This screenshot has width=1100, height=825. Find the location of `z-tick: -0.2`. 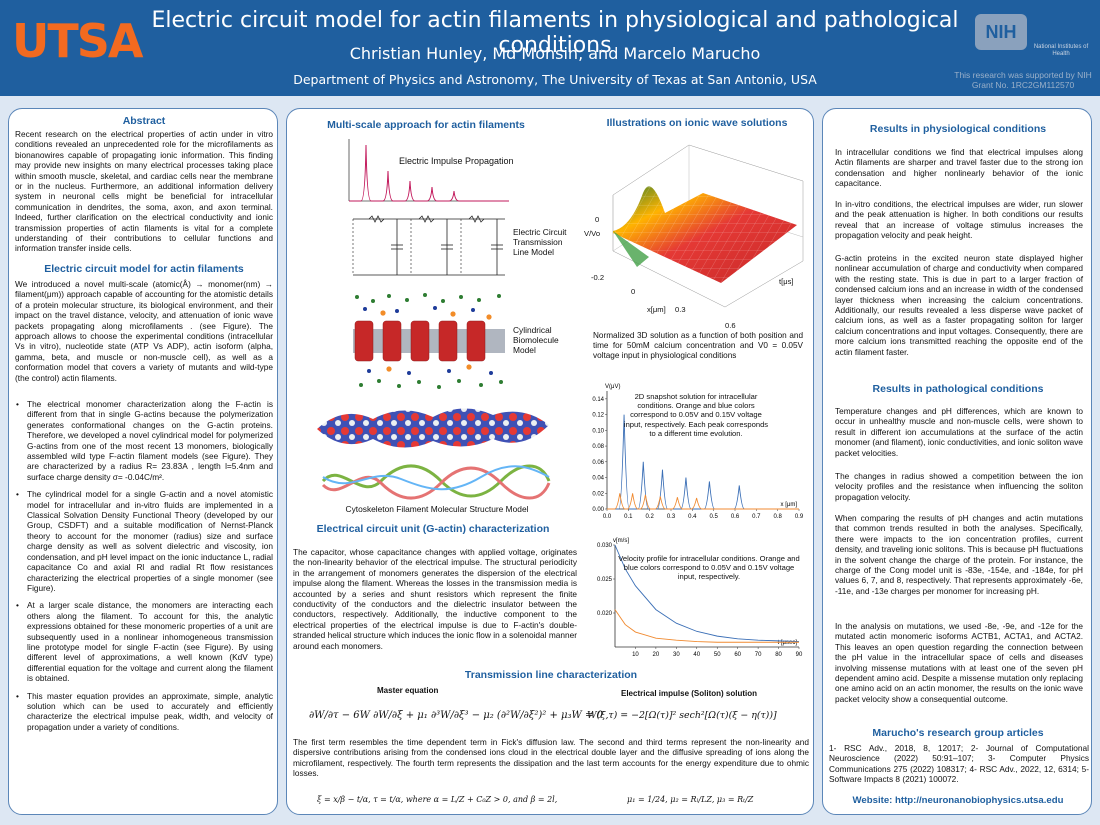

z-tick: -0.2 is located at coordinates (598, 277).